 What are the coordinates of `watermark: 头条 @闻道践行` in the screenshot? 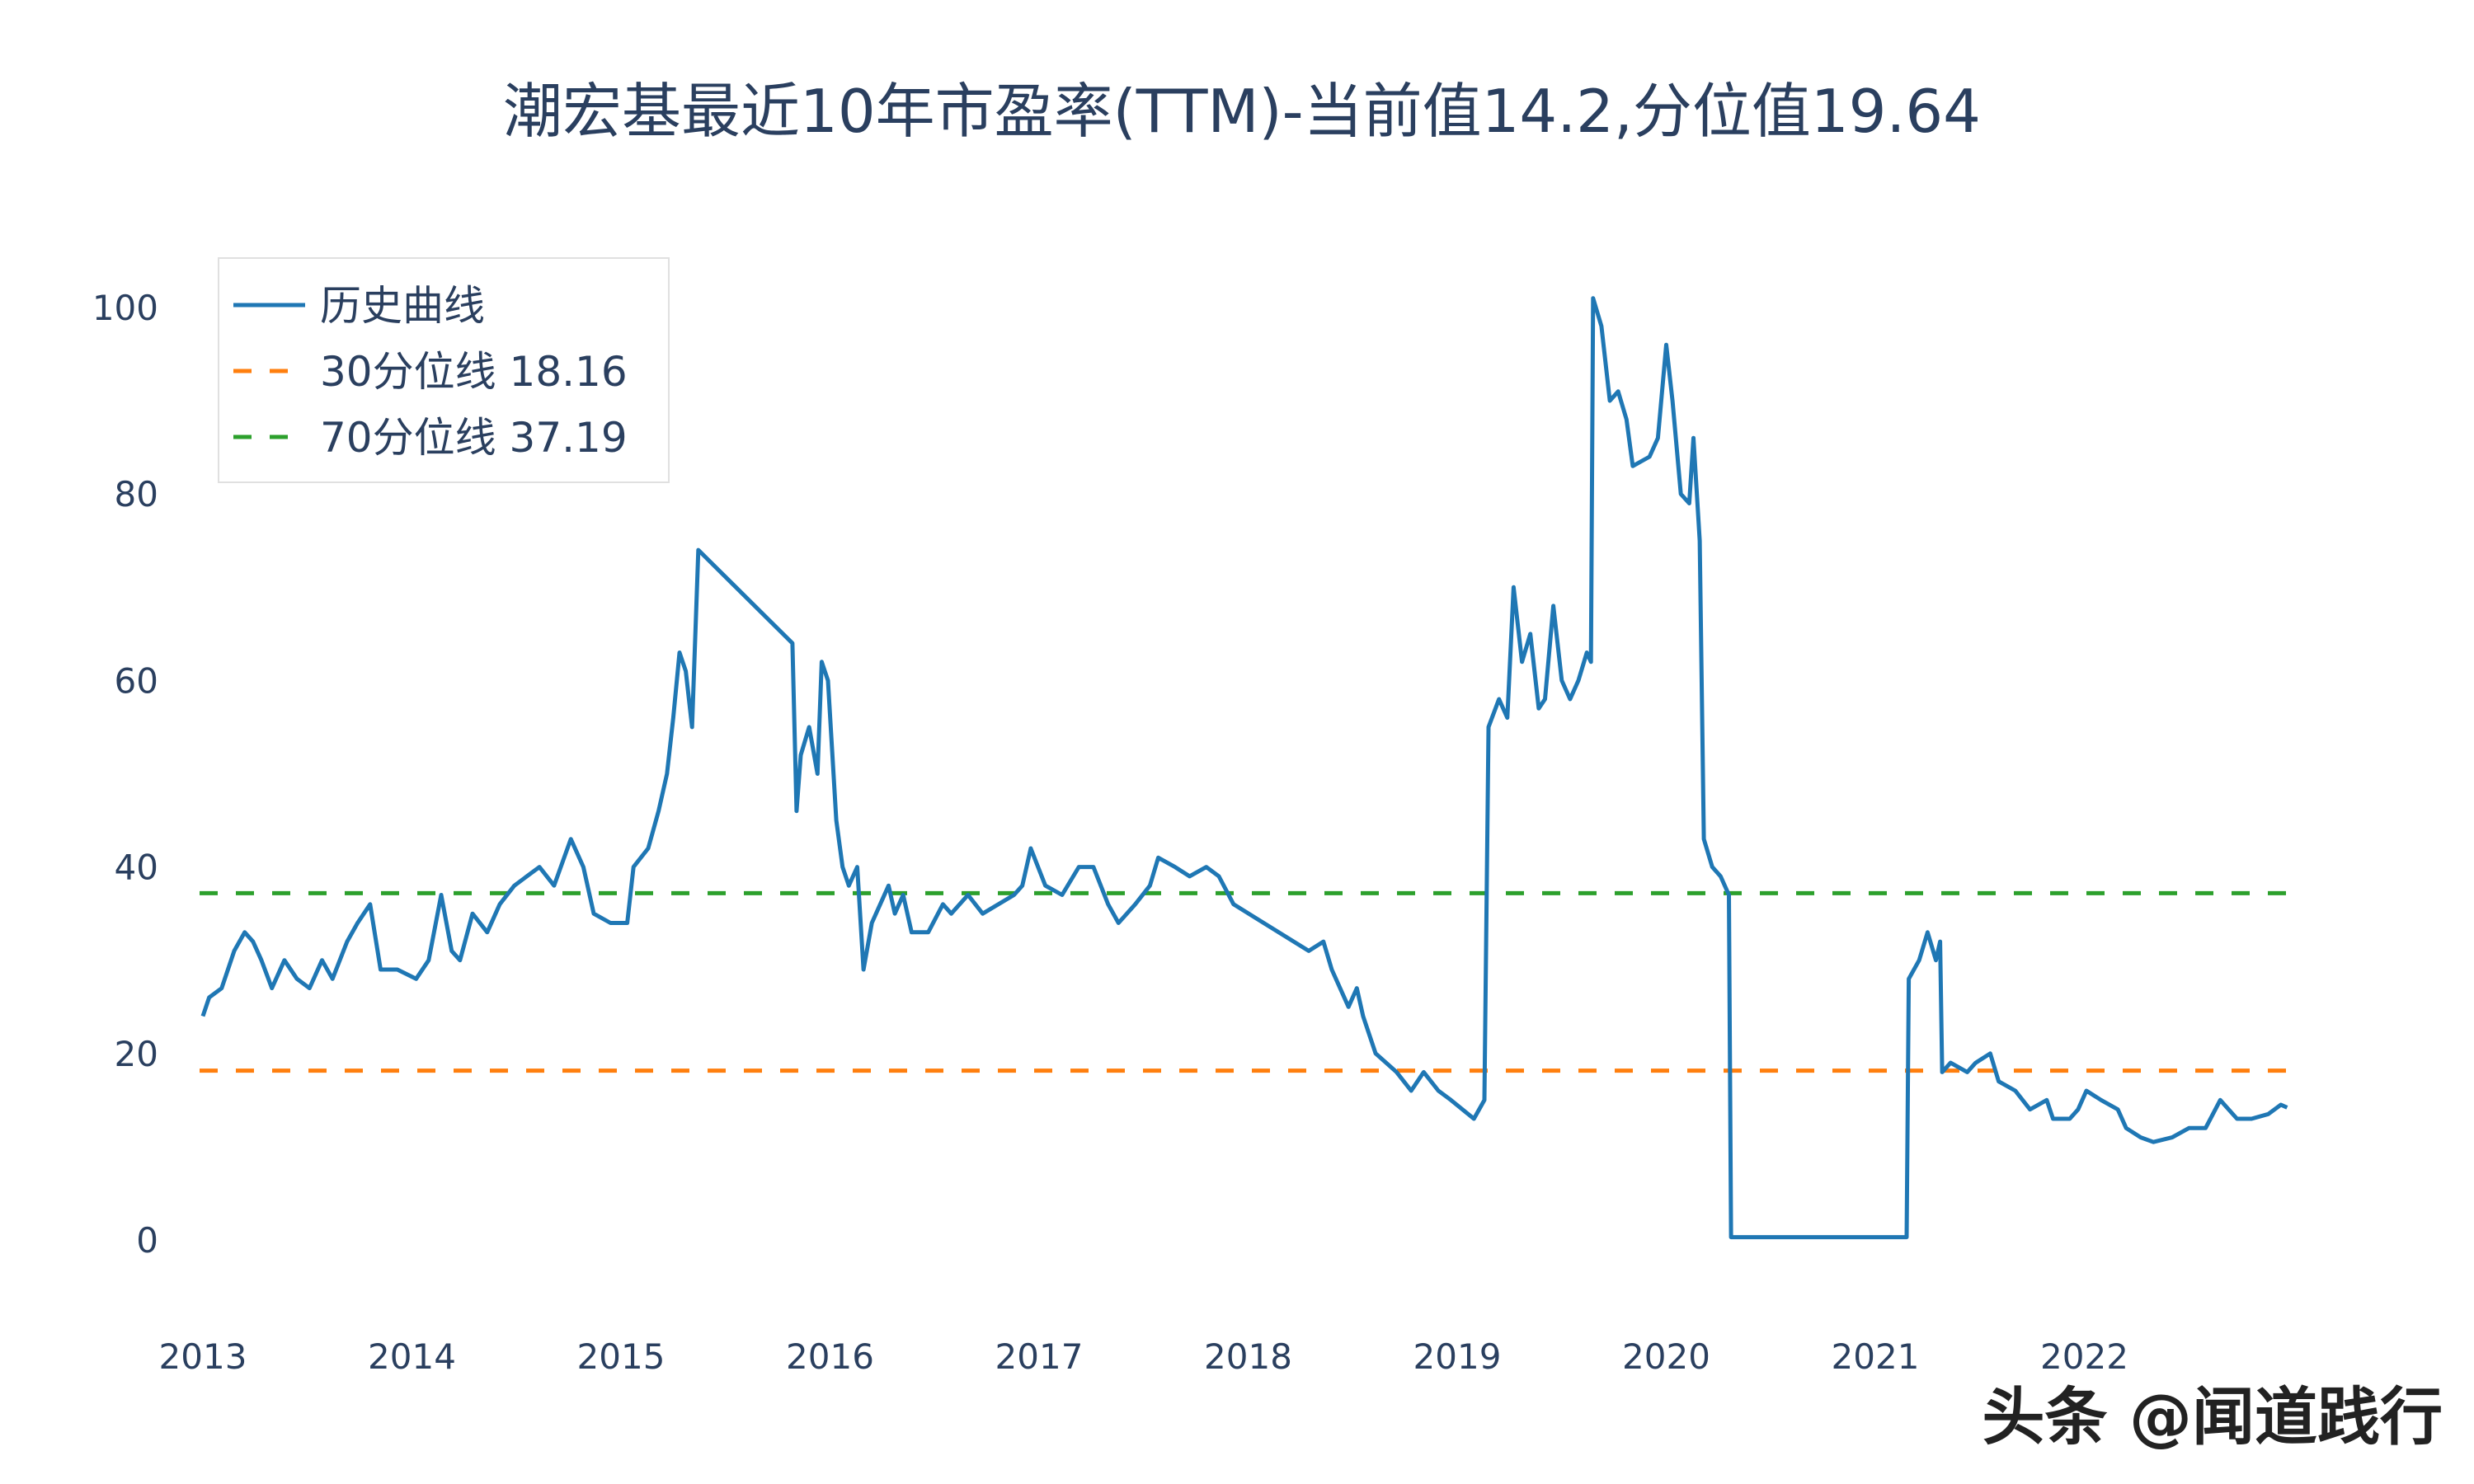 It's located at (2212, 1416).